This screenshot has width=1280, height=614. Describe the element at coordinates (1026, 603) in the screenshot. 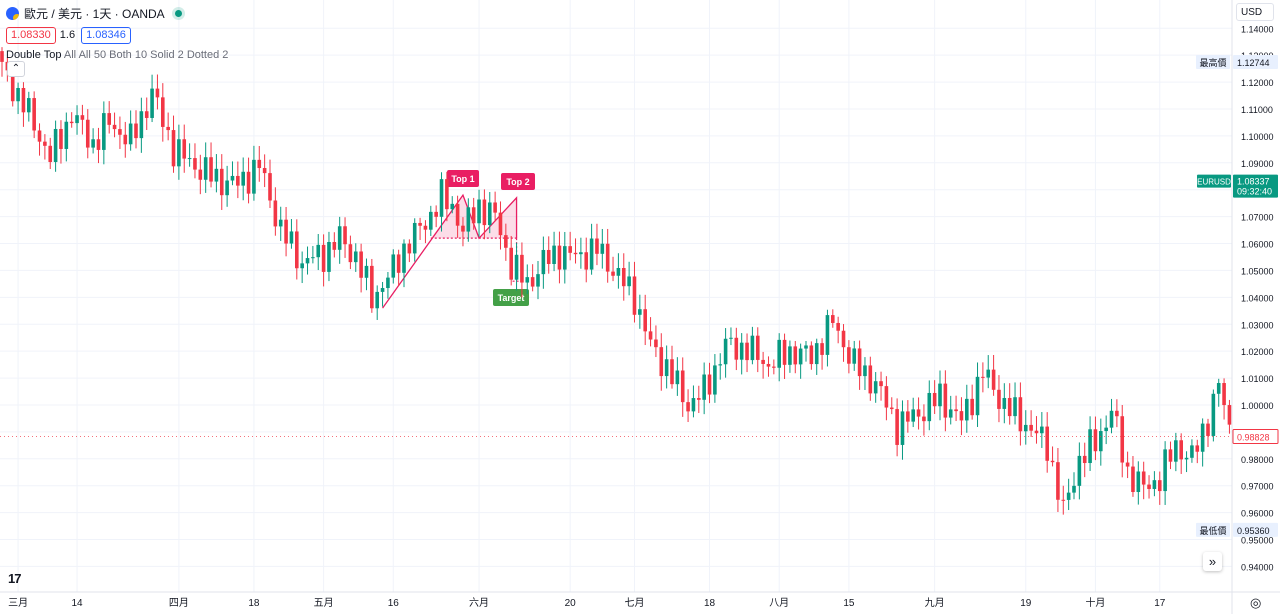

I see `time-tick-label: 19` at that location.